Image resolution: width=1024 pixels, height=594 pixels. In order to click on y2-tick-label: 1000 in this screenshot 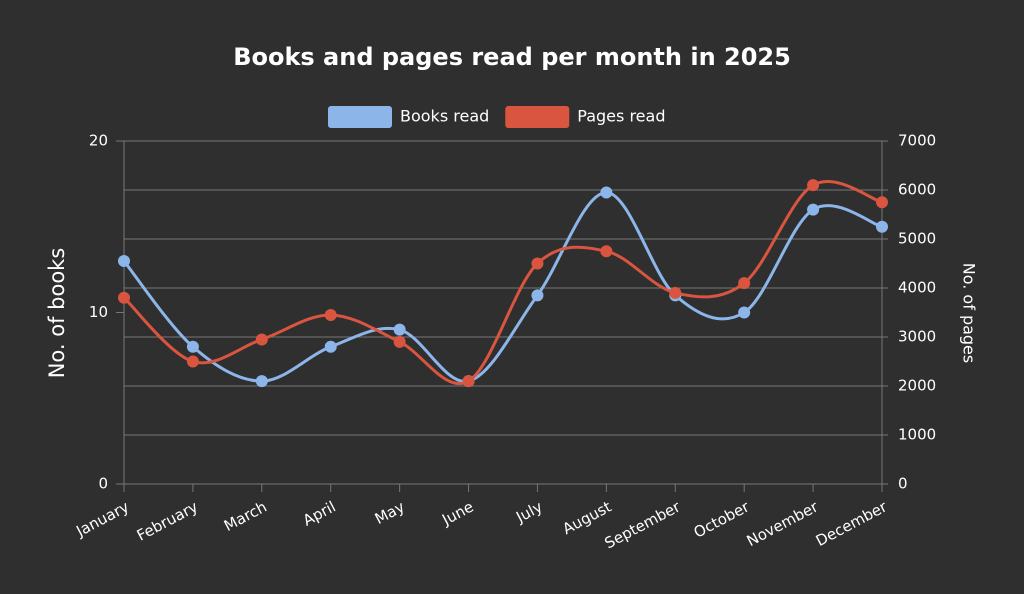, I will do `click(917, 435)`.